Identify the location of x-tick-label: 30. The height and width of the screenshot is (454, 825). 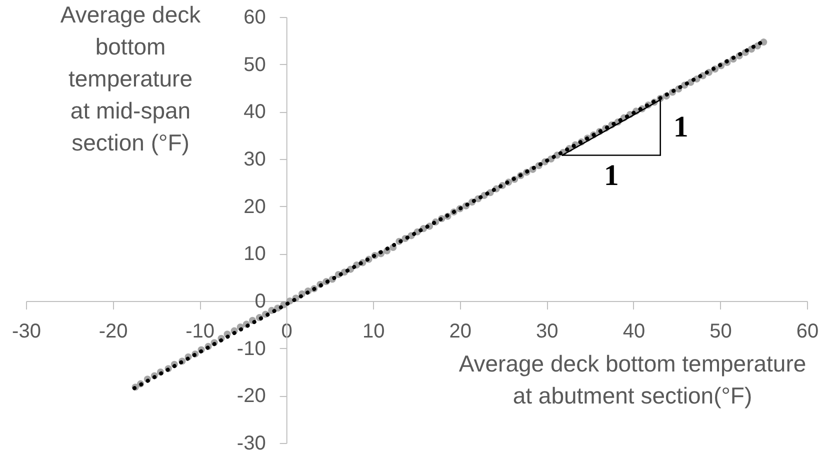
(547, 331).